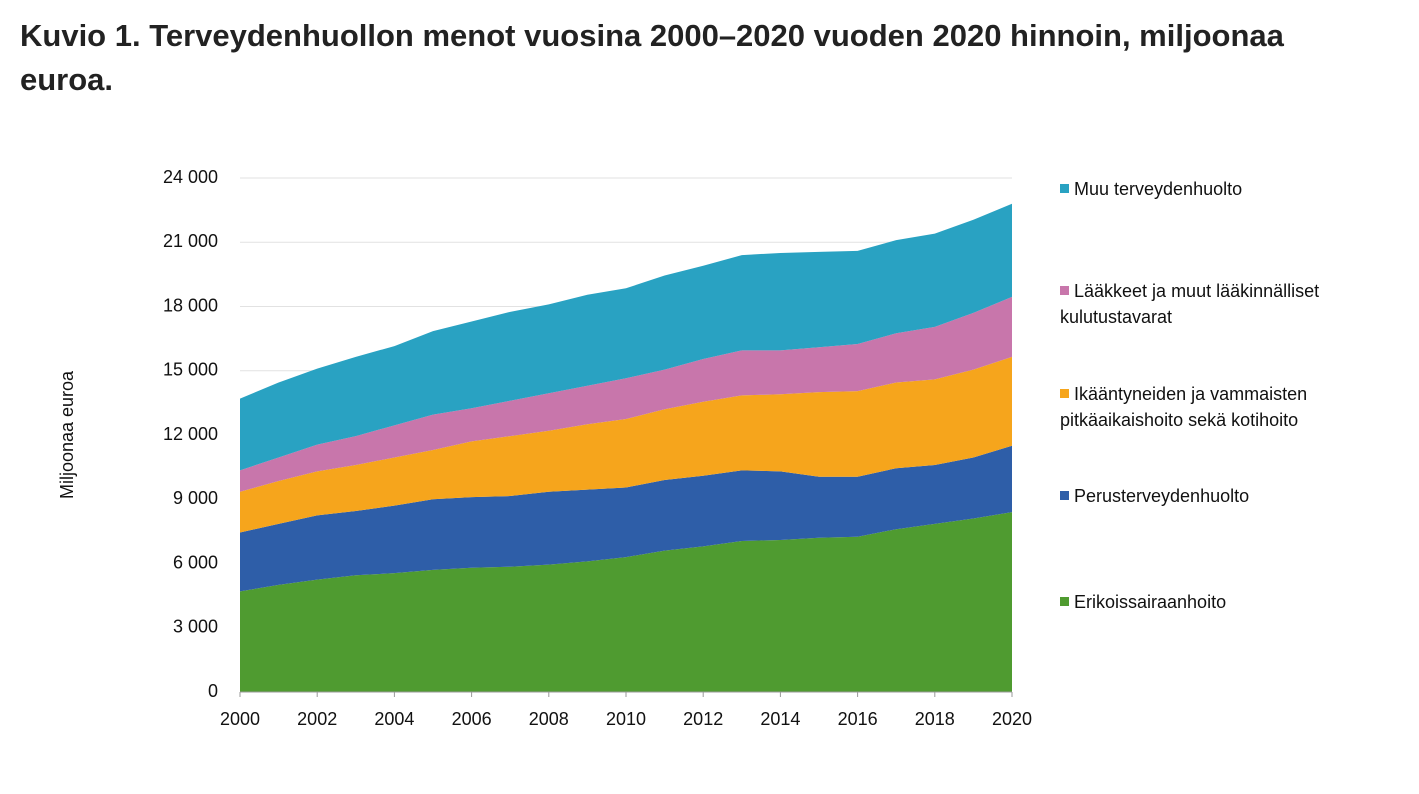 This screenshot has width=1419, height=794. I want to click on legend-label: Muu terveydenhuolto, so click(1158, 189).